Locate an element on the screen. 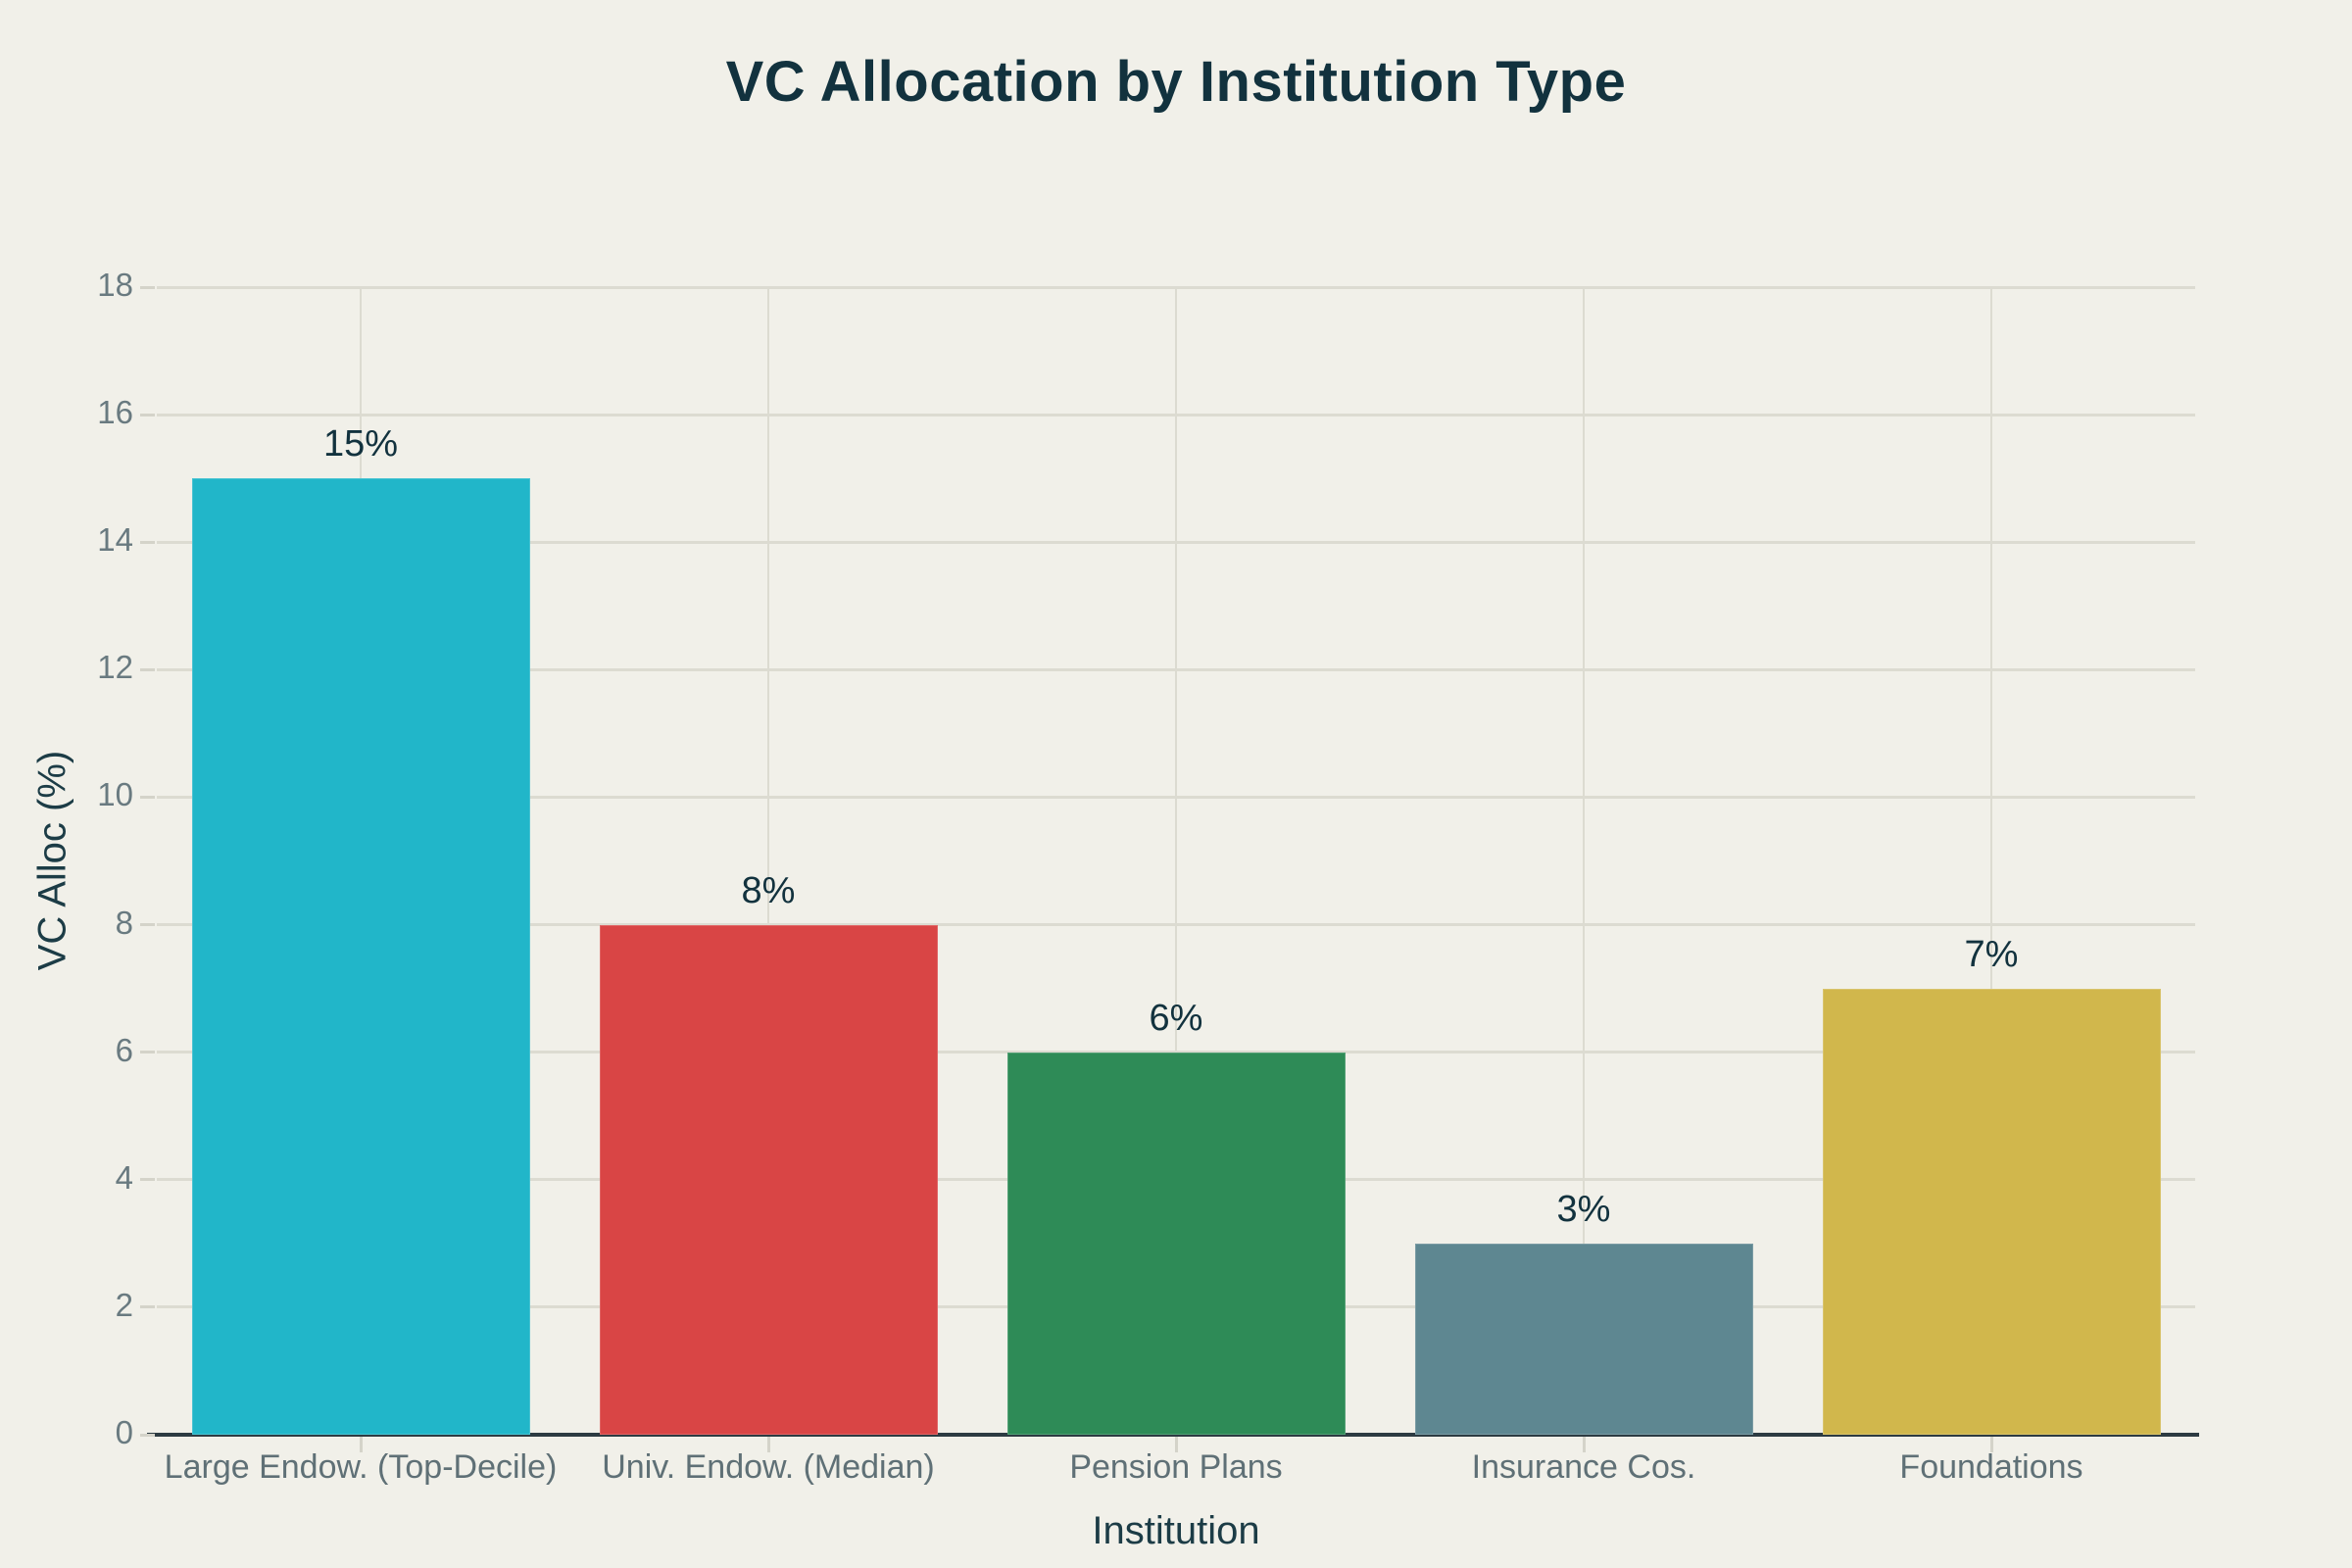  y-tick-label-16: 16 is located at coordinates (115, 412).